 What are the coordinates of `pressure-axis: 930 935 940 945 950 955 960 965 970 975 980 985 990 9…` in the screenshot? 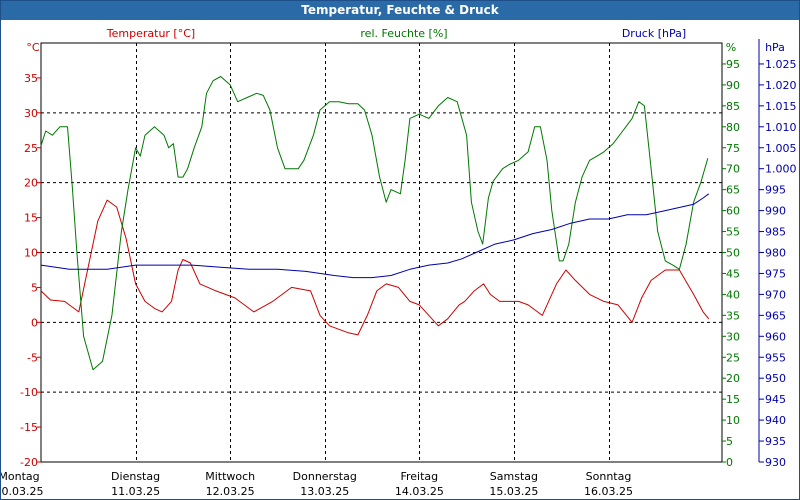 It's located at (777, 254).